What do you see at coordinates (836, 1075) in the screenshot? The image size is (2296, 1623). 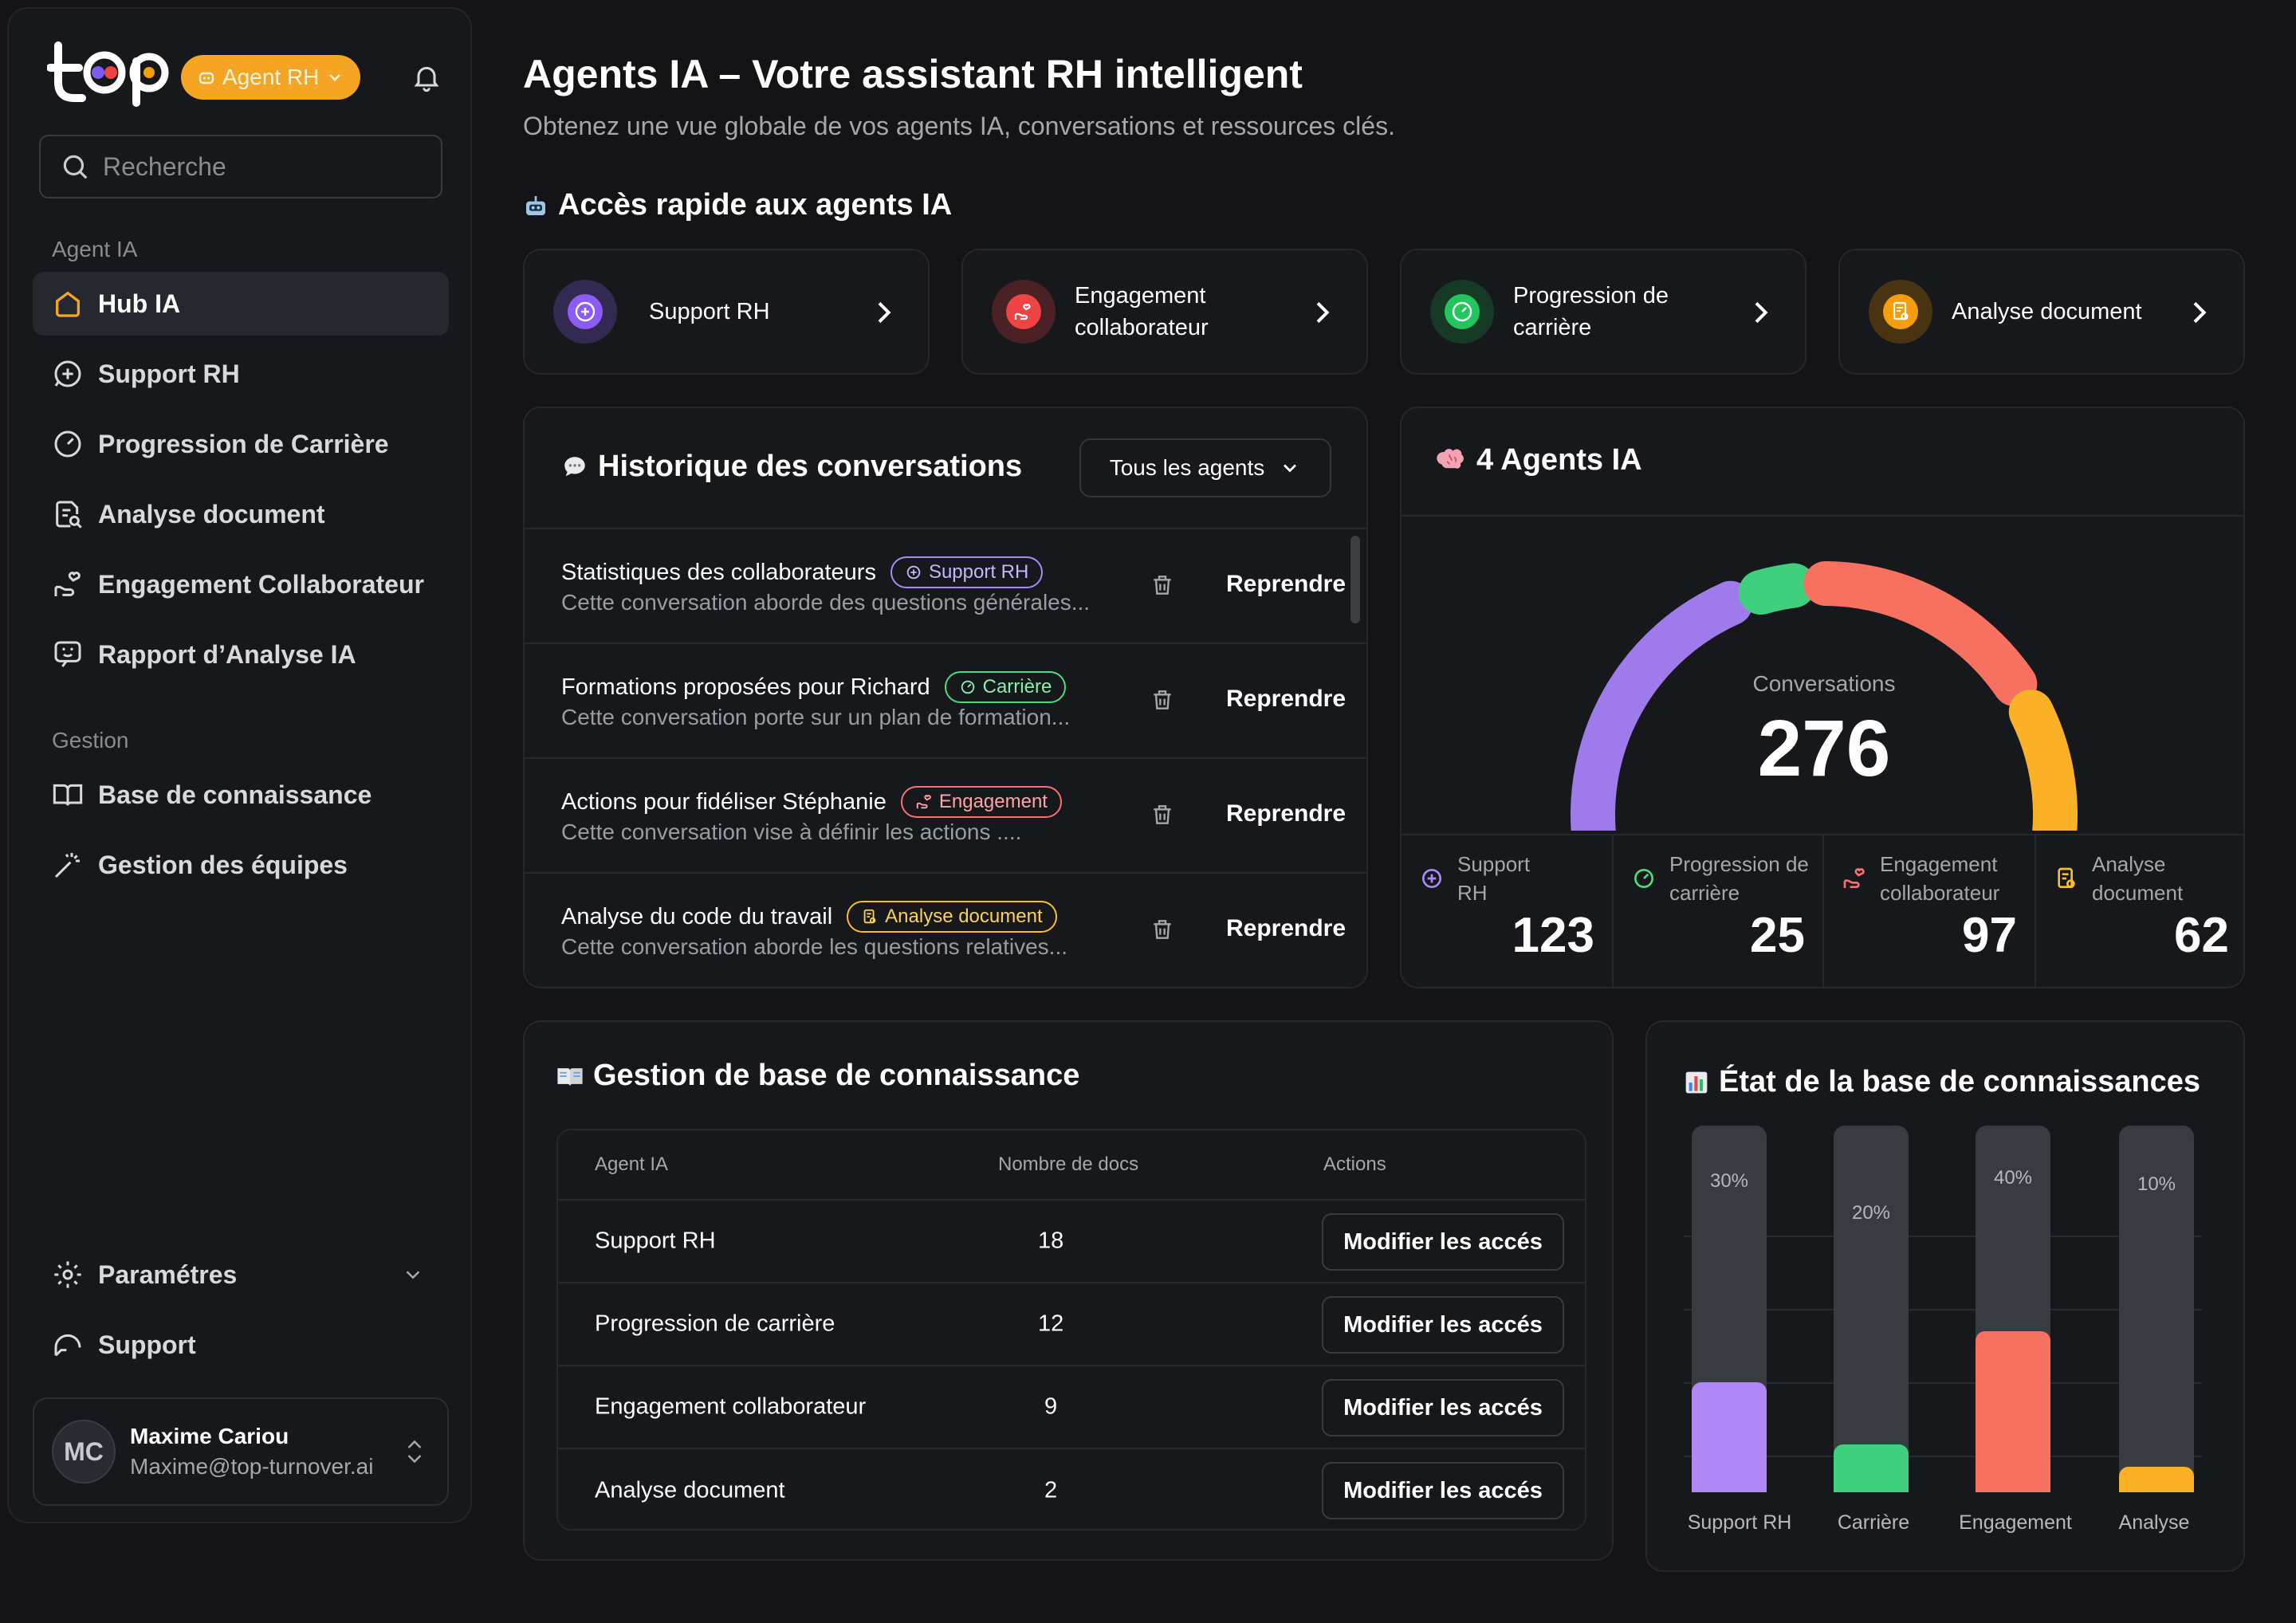 I see `knowledge-title: Gestion de base de connaissance` at bounding box center [836, 1075].